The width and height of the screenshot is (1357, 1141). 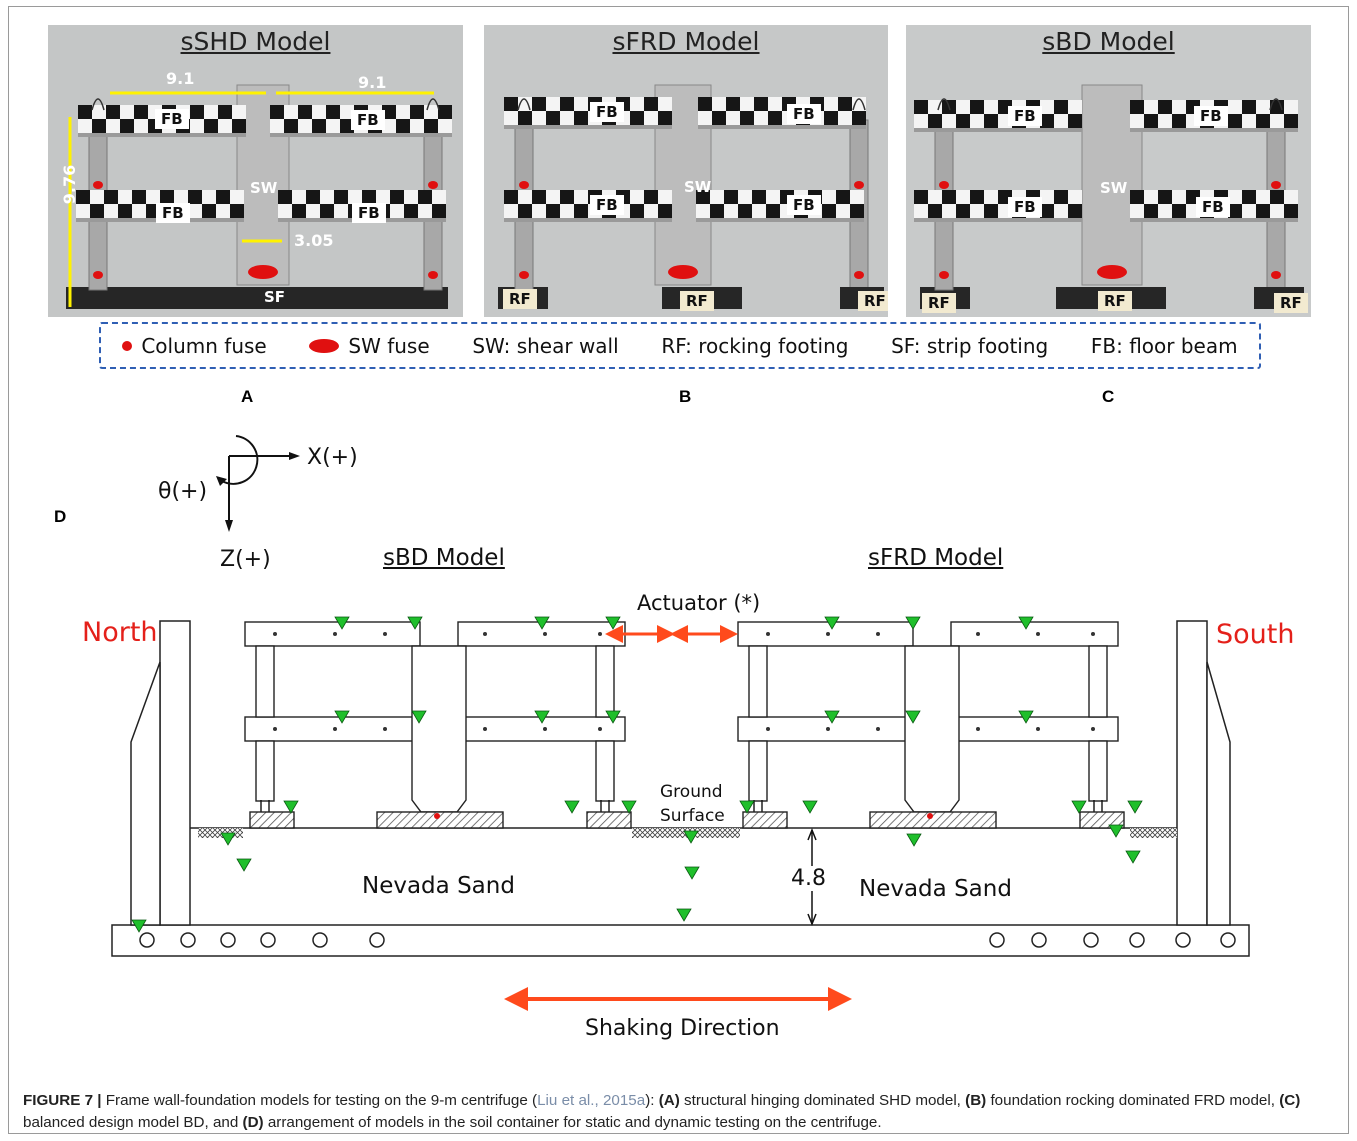 I want to click on caption-c-text: balanced design model BD, and, so click(x=133, y=1122).